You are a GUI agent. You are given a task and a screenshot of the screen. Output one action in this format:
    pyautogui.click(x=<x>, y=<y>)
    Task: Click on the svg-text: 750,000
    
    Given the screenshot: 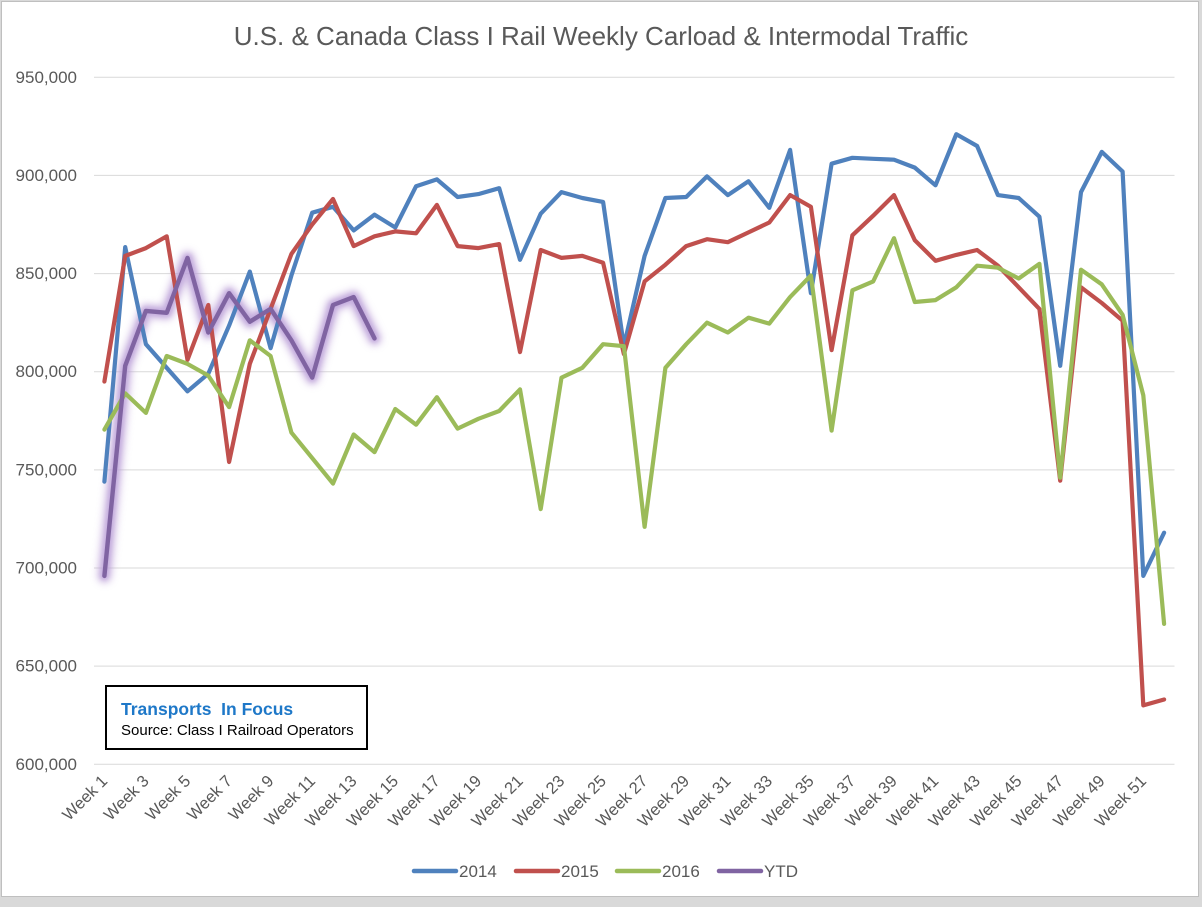 What is the action you would take?
    pyautogui.click(x=46, y=469)
    